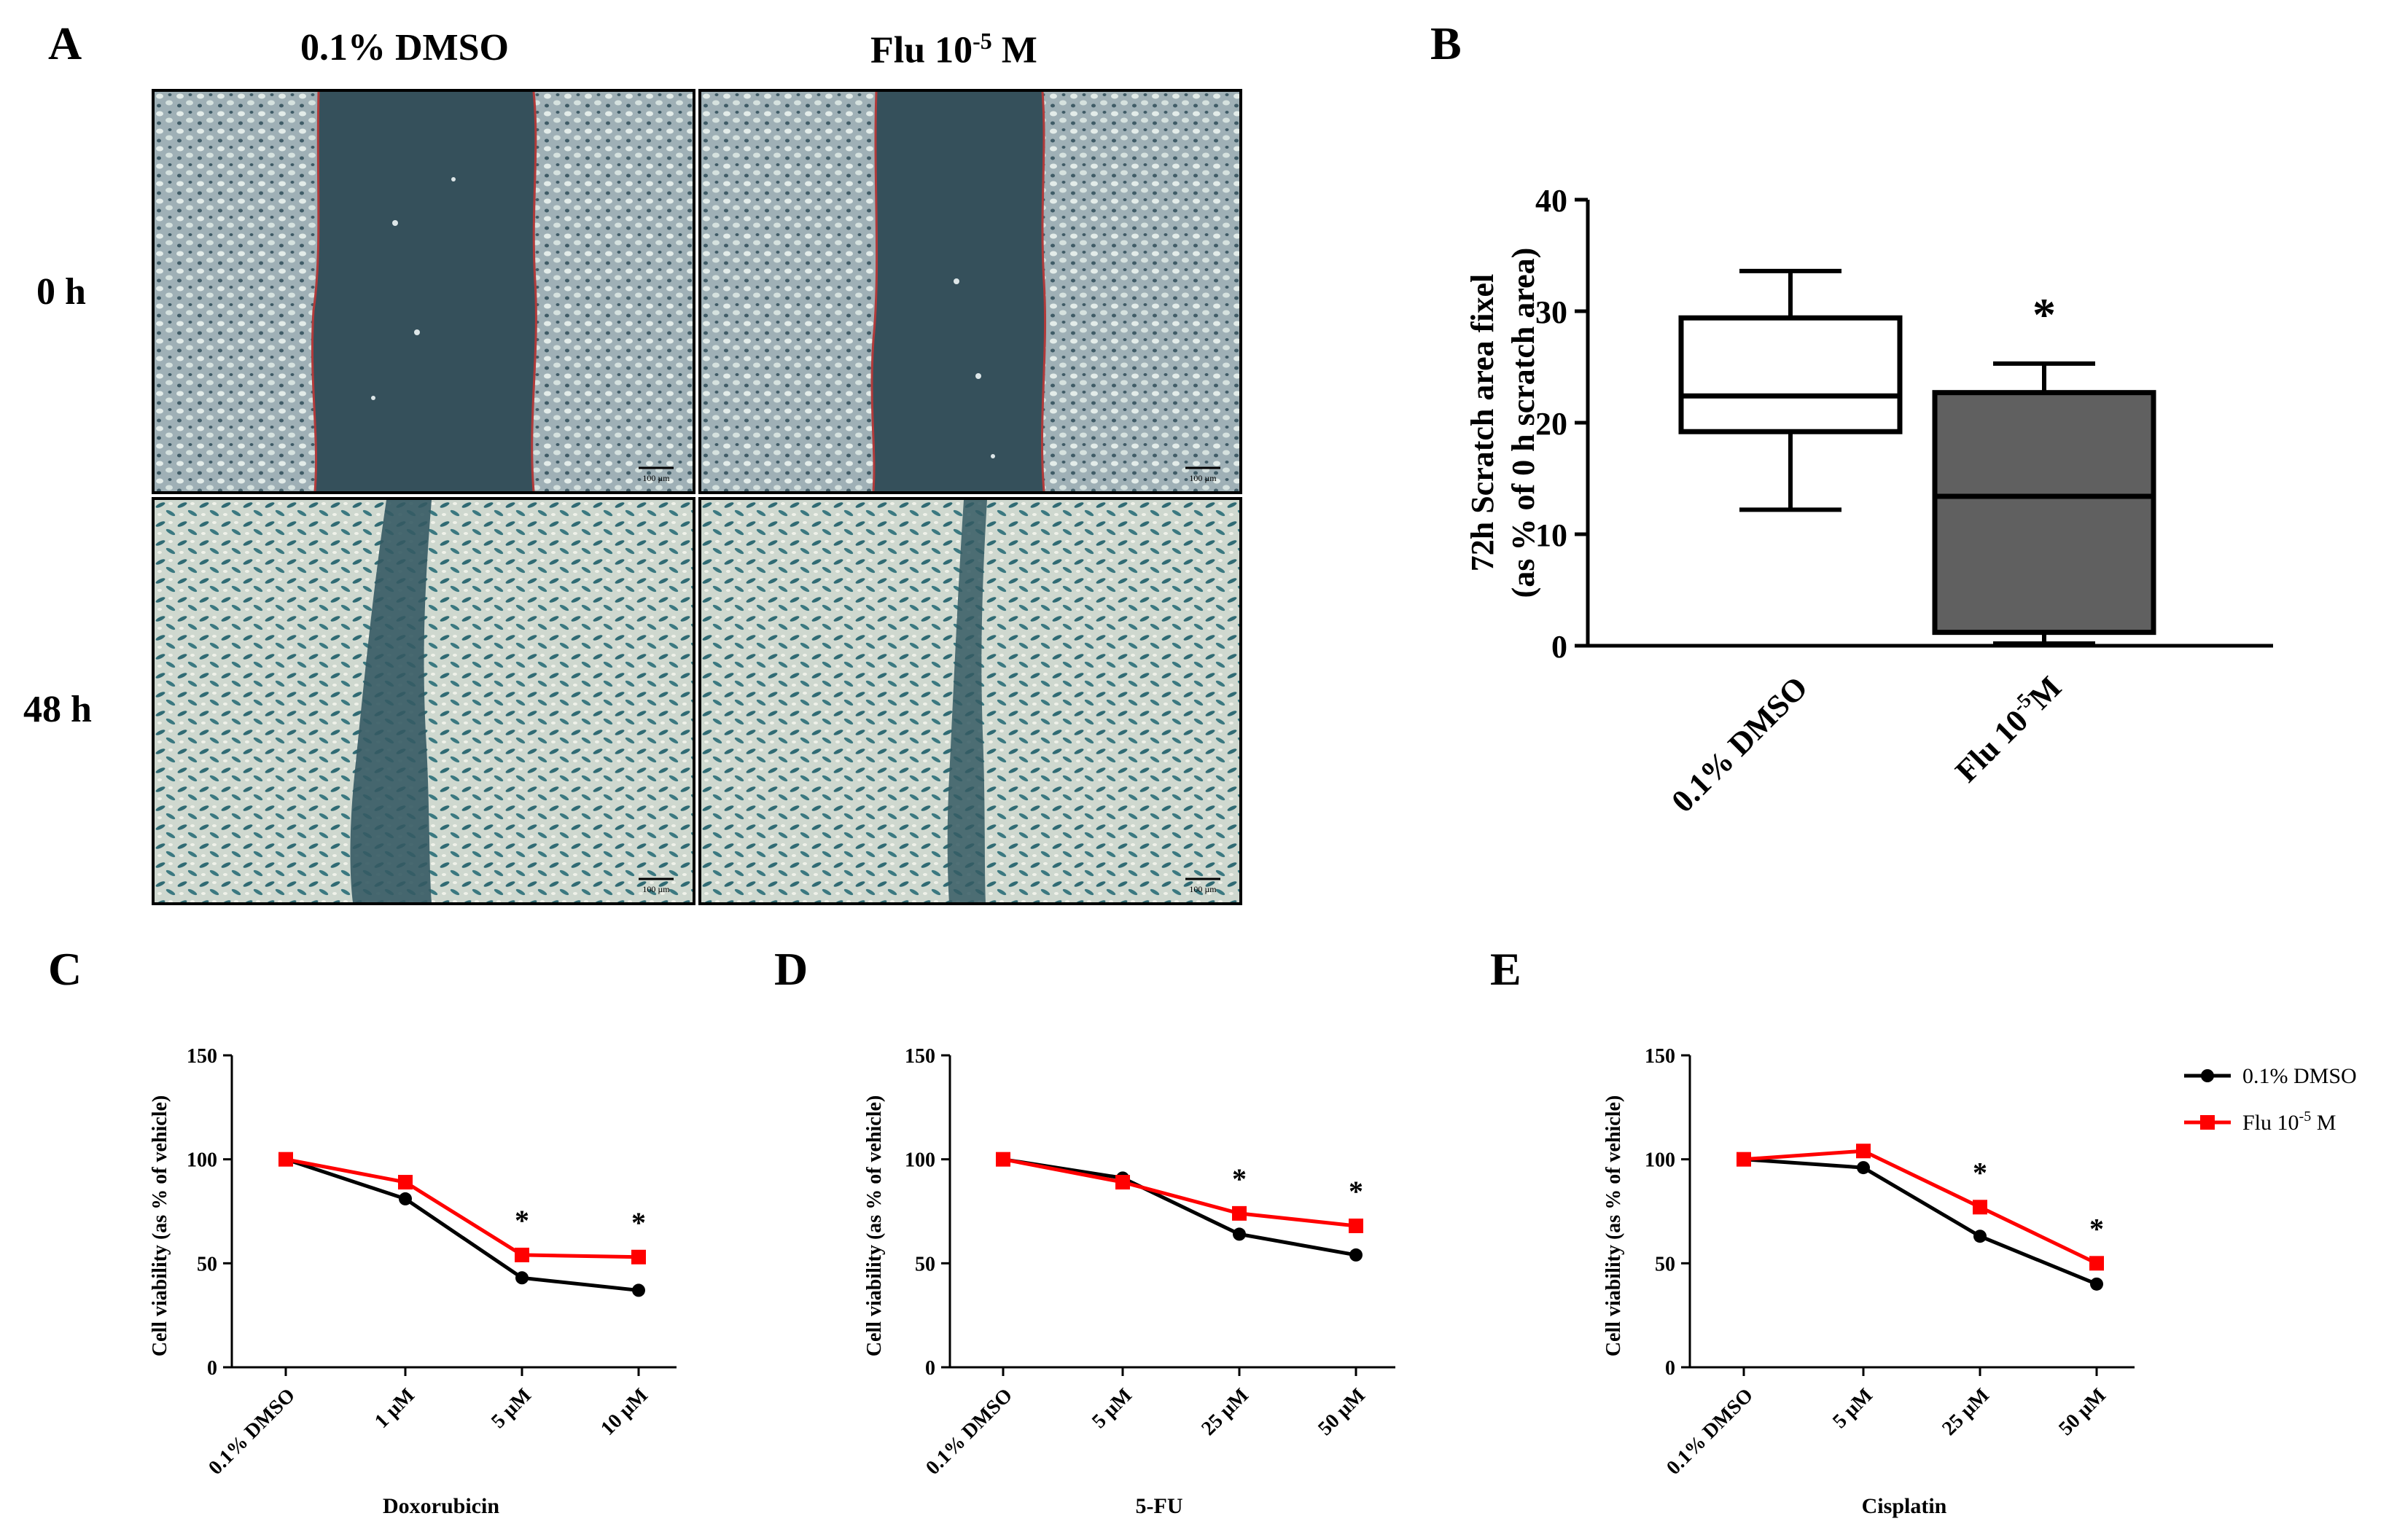 The image size is (2397, 1540). I want to click on panel-label-a: A, so click(65, 43).